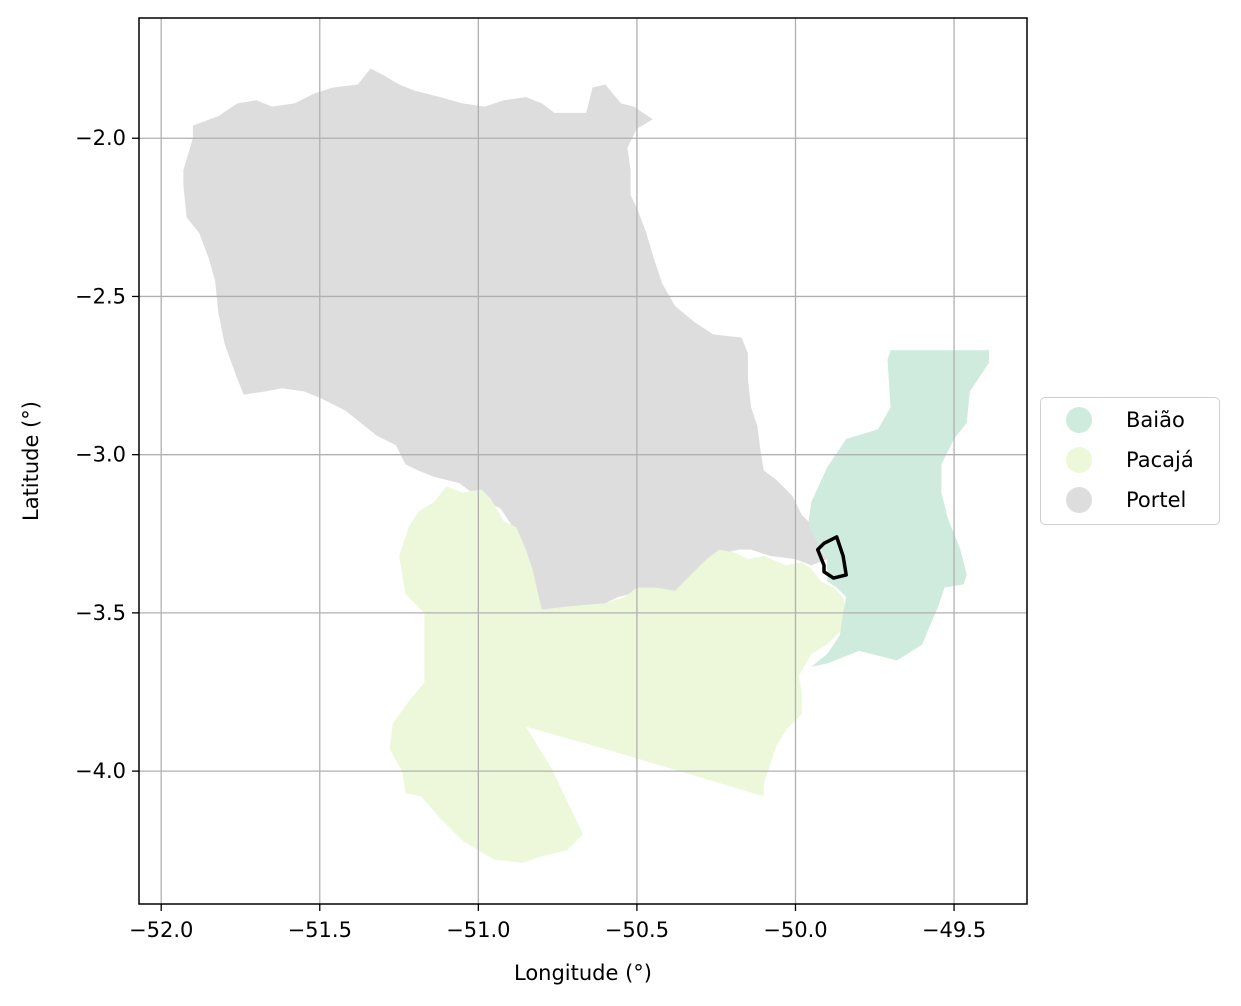 The image size is (1241, 1006). I want to click on y-tick-label: −3.5, so click(100, 613).